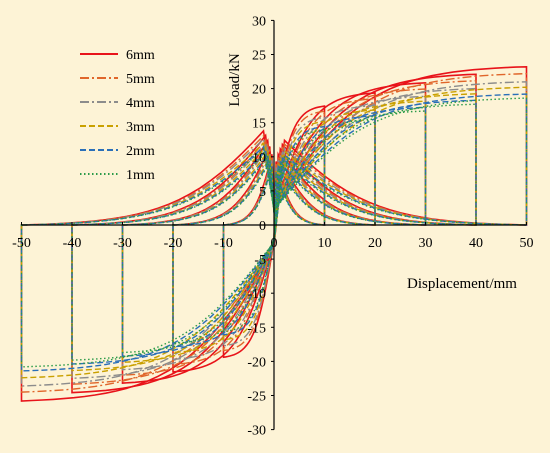 This screenshot has height=453, width=550. Describe the element at coordinates (256, 431) in the screenshot. I see `y-tick-label: -30` at that location.